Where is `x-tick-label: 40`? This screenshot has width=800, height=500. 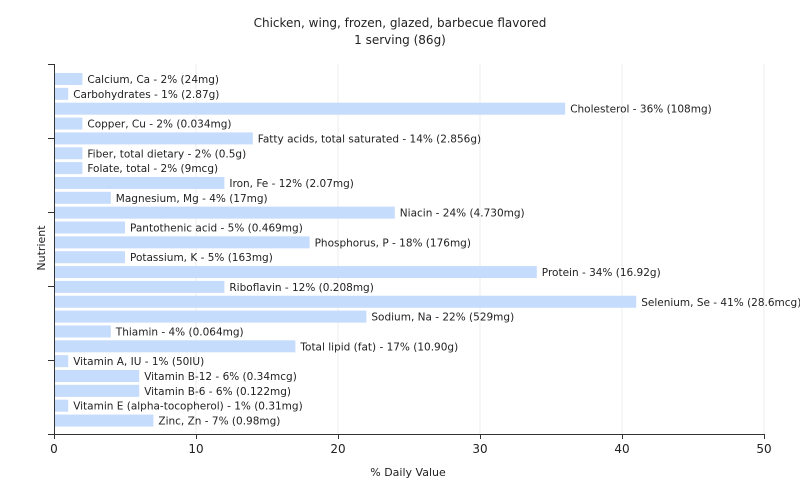 x-tick-label: 40 is located at coordinates (621, 449).